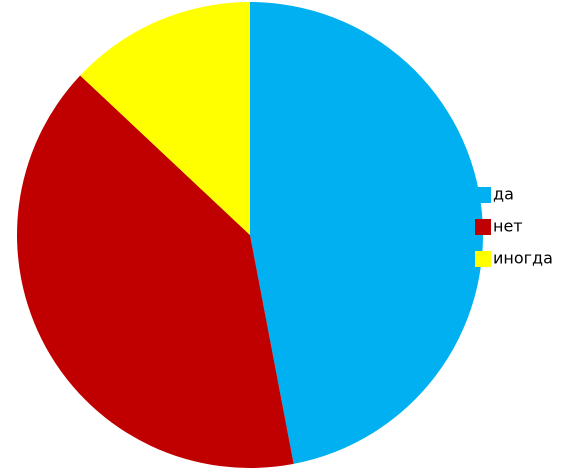 The width and height of the screenshot is (585, 468). What do you see at coordinates (165, 118) in the screenshot?
I see `pie-slice` at bounding box center [165, 118].